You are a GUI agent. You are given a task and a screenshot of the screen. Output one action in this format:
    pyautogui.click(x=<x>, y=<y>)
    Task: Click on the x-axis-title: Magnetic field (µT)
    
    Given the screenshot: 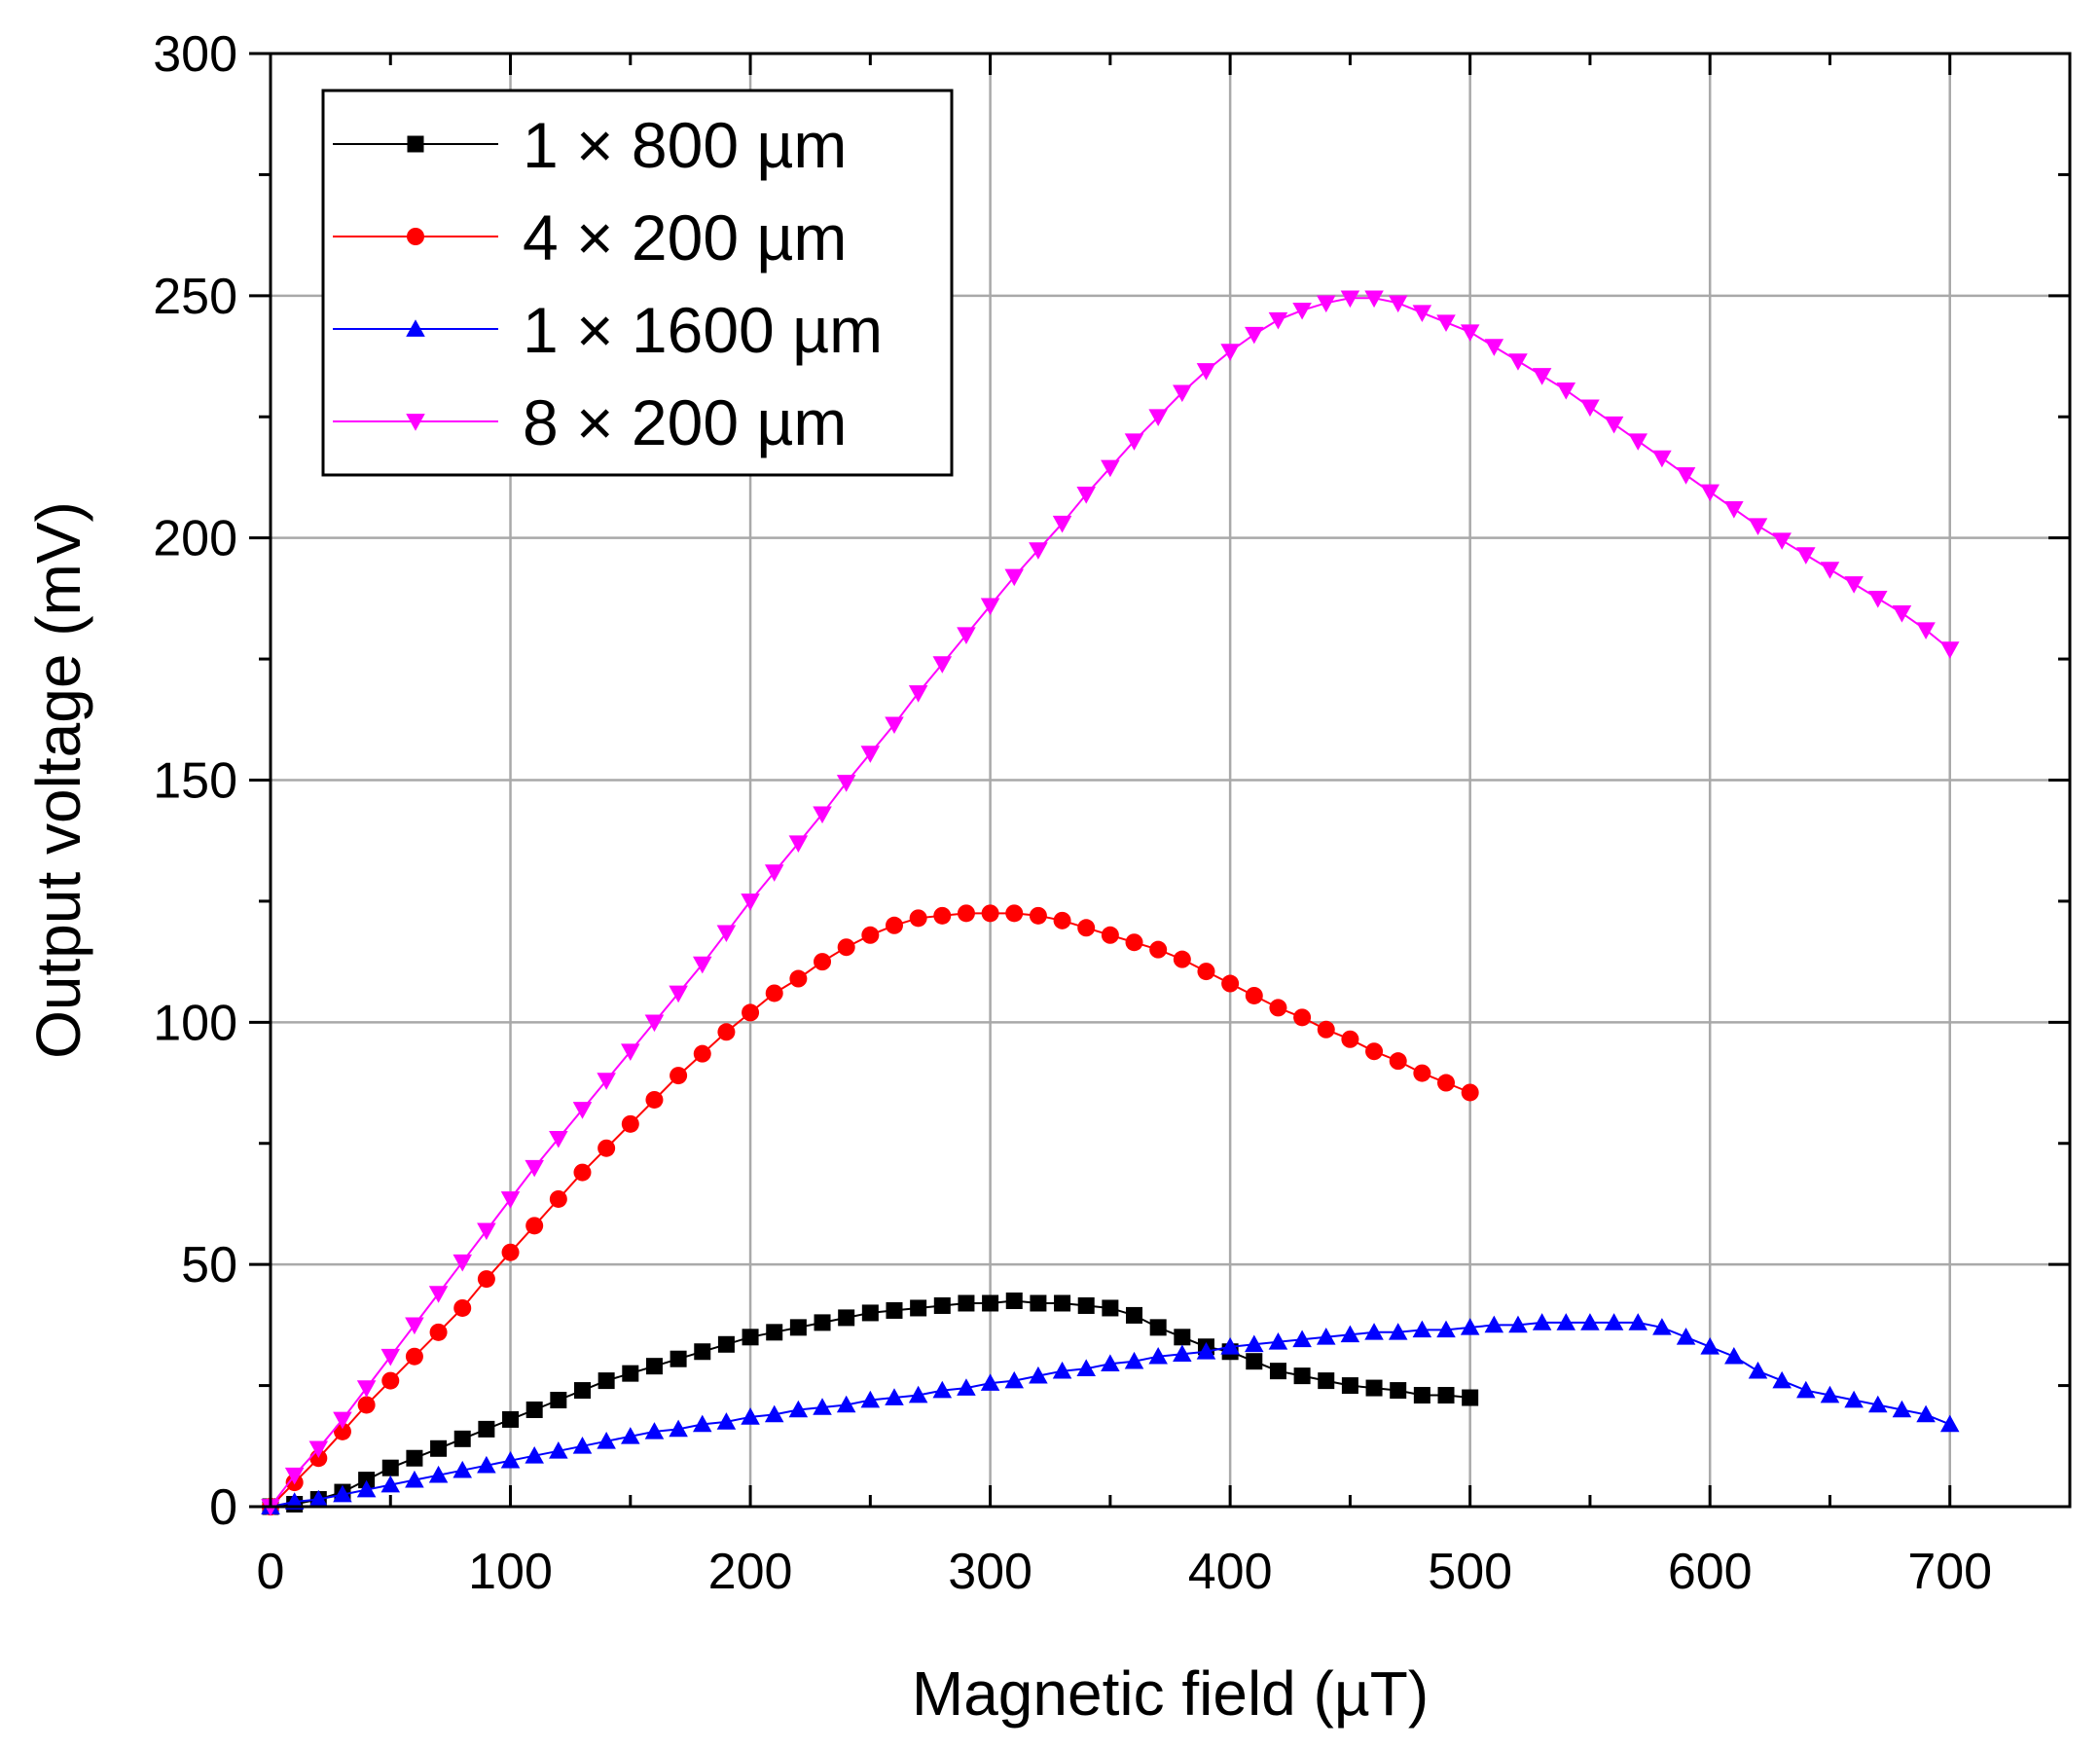 What is the action you would take?
    pyautogui.click(x=1170, y=1694)
    